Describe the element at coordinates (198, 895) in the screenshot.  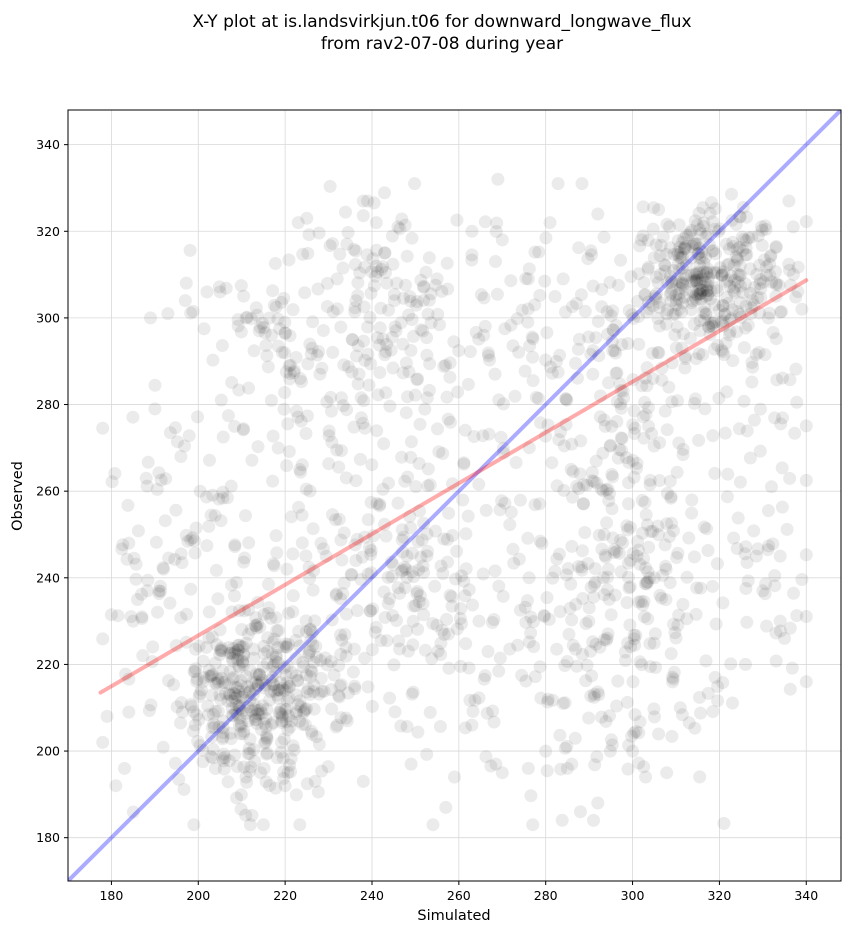
I see `x-tick-label: 200` at that location.